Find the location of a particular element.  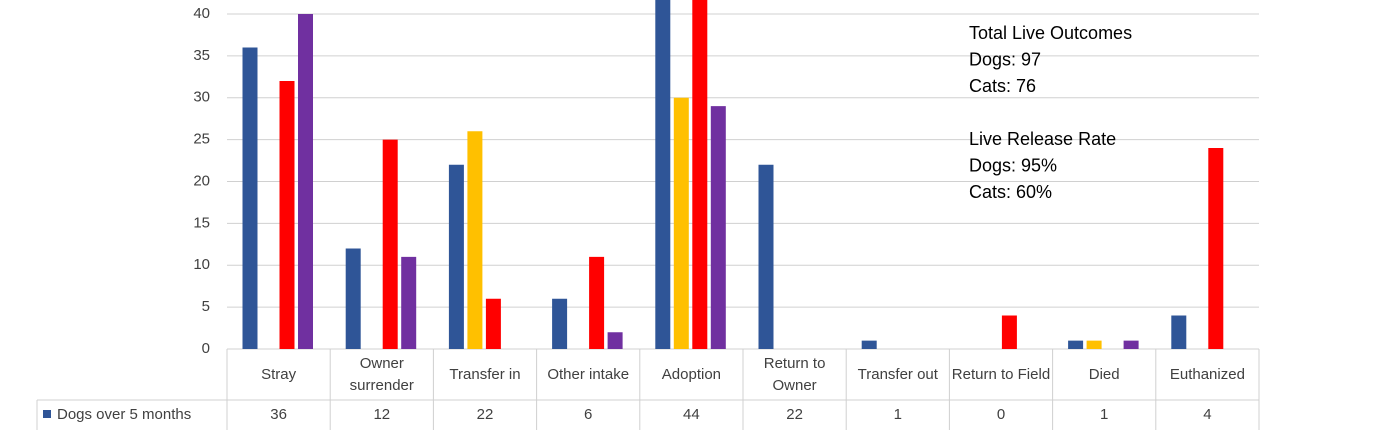

x-tick-cell: Transfer in is located at coordinates (484, 374).